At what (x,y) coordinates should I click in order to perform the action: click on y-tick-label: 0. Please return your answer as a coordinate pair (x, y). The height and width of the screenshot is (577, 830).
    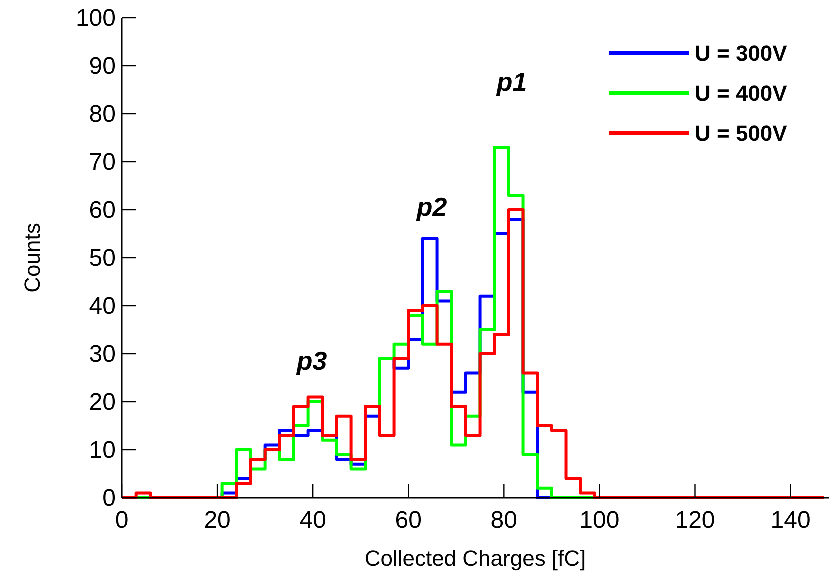
    Looking at the image, I should click on (109, 498).